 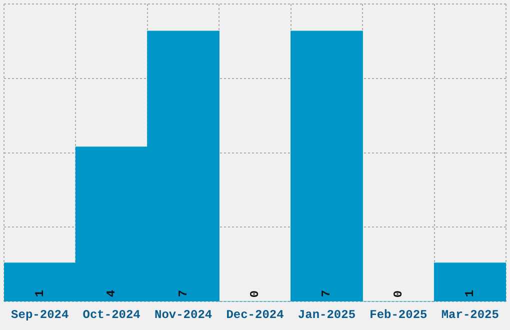 I want to click on x-tick-label: Jan-2025, so click(x=327, y=315).